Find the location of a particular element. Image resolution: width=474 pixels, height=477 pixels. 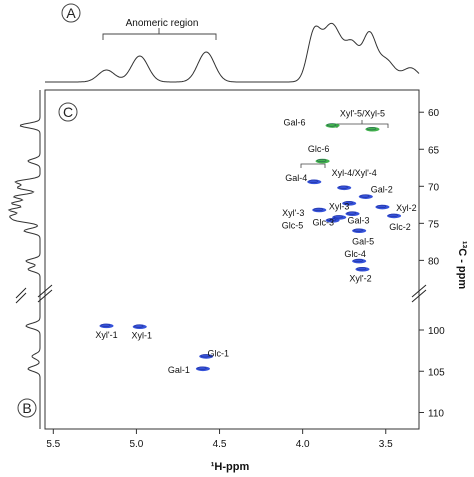

x-axis-ticks: 5.5 5.0 4.5 4.0 3.5 is located at coordinates (219, 439).